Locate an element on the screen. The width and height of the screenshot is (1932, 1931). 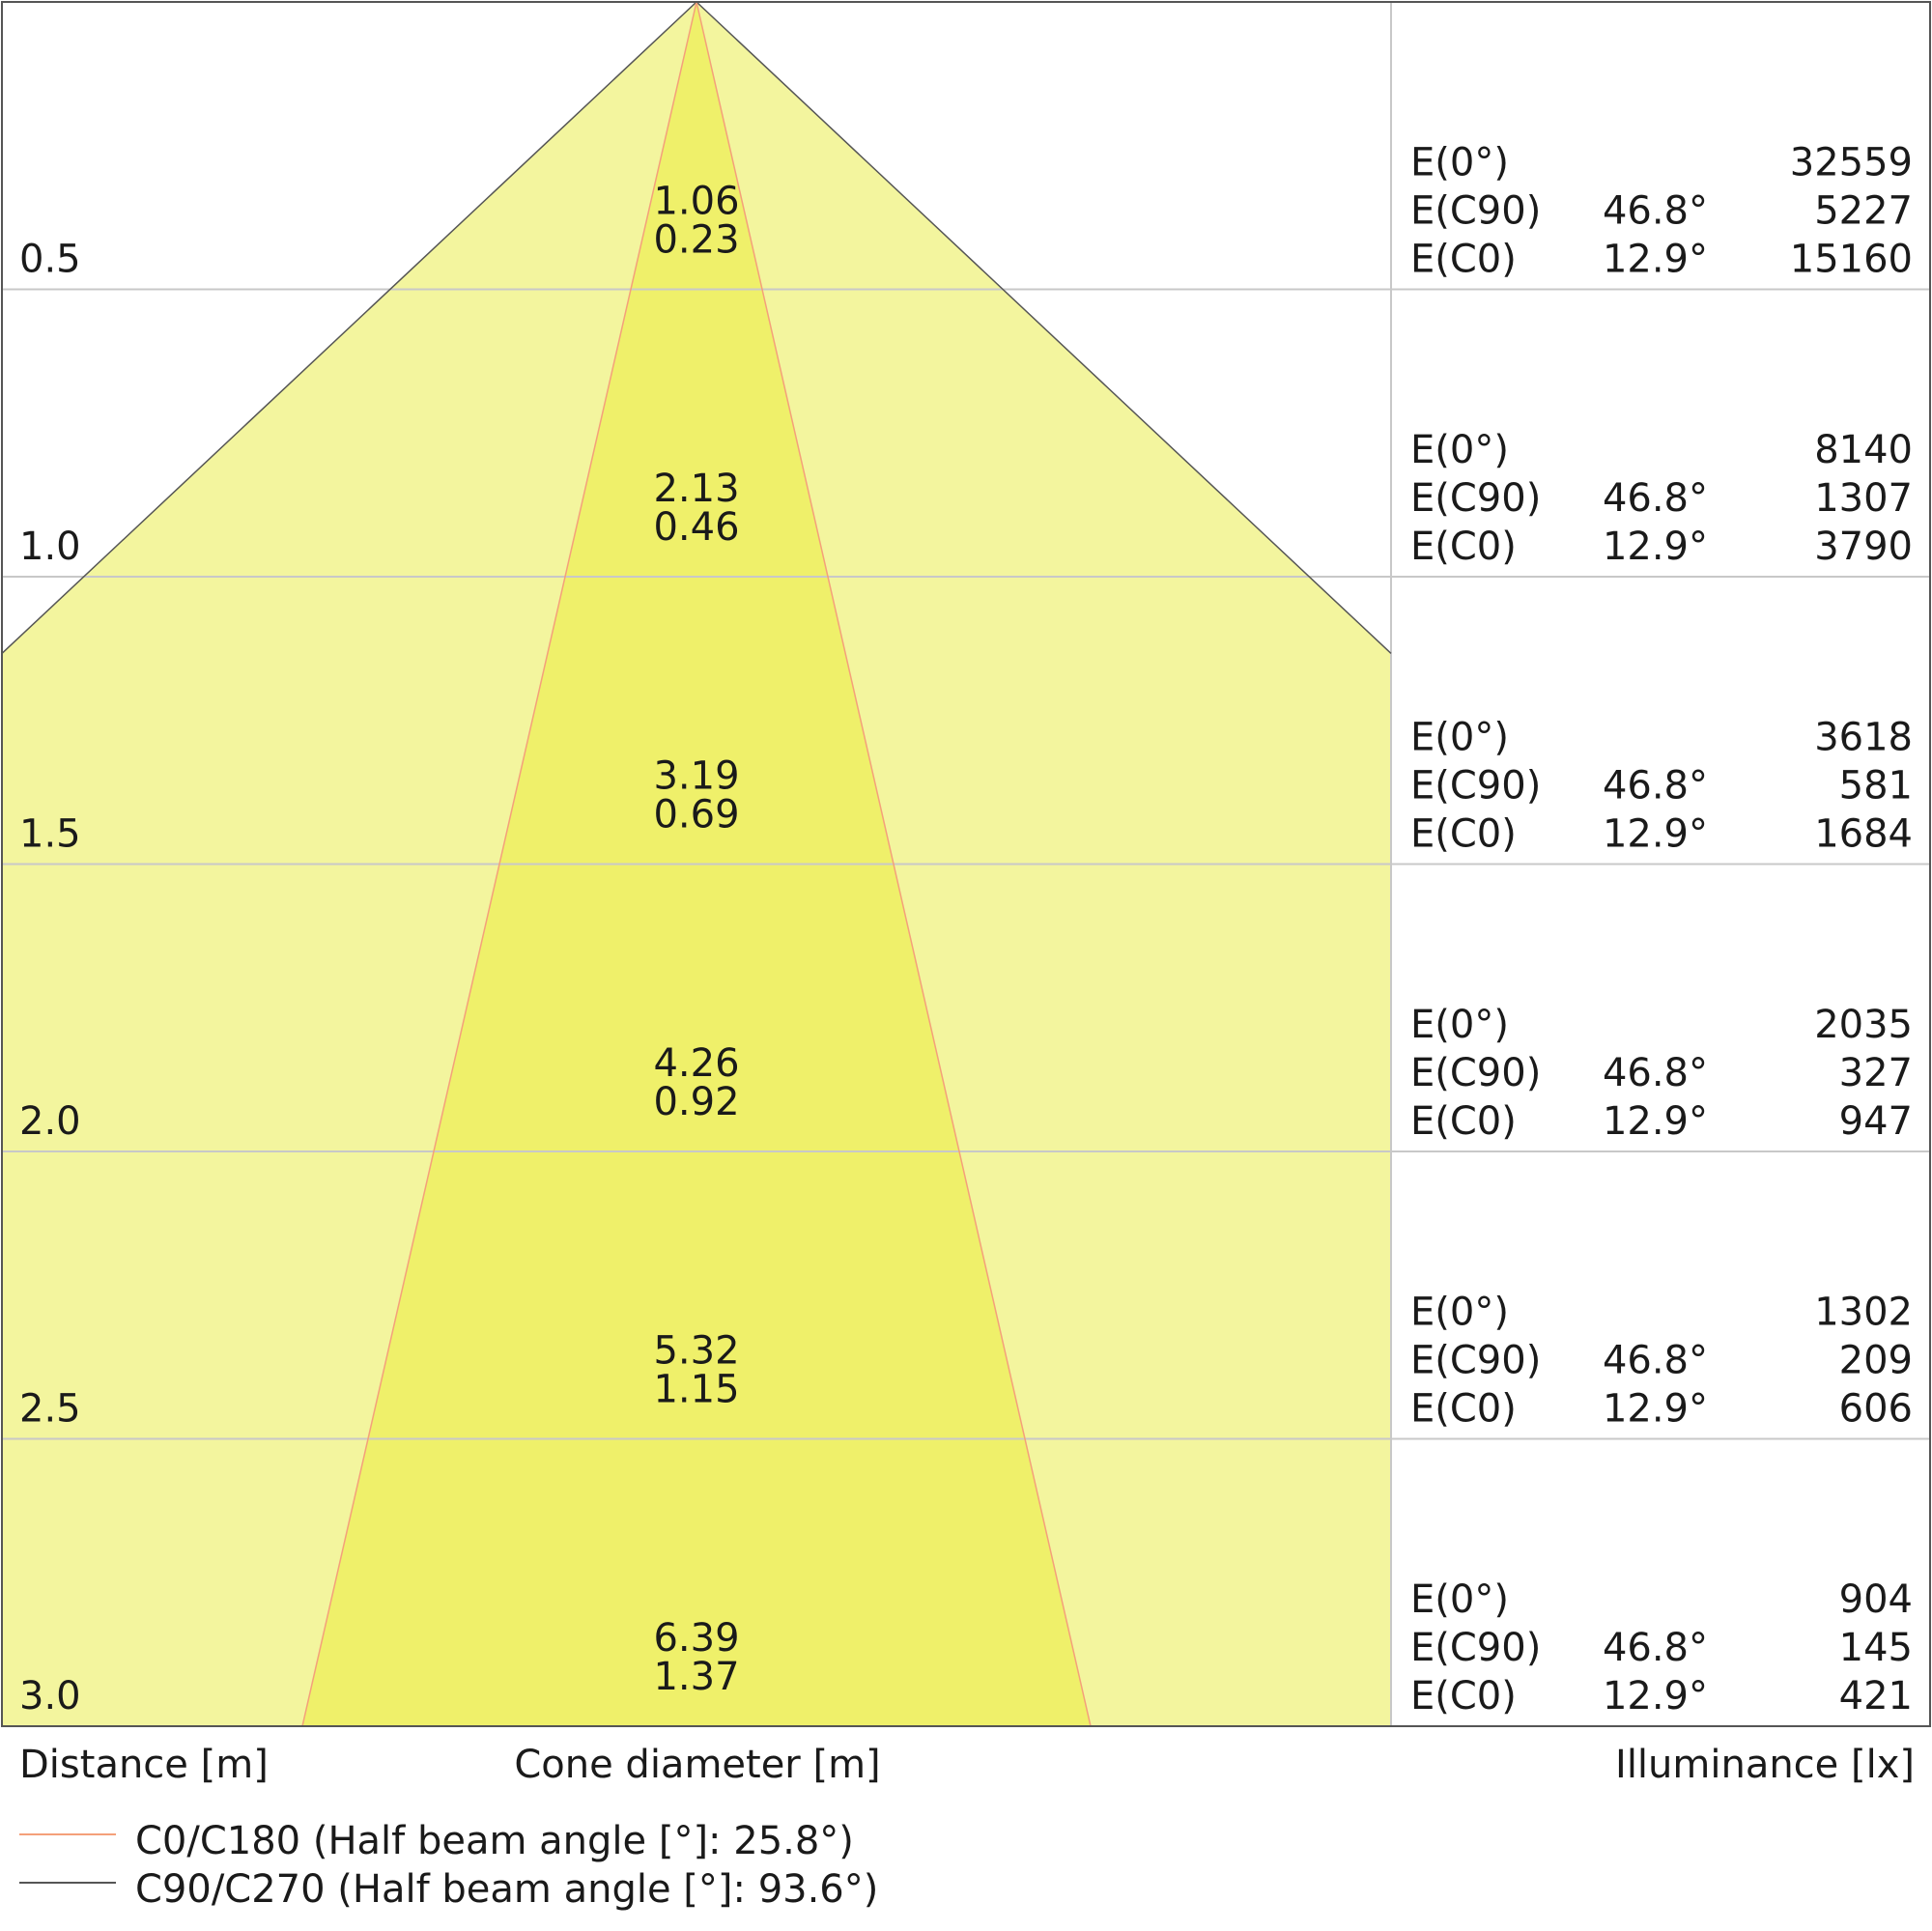
illuminance-c90-value: 5227 is located at coordinates (1863, 211).